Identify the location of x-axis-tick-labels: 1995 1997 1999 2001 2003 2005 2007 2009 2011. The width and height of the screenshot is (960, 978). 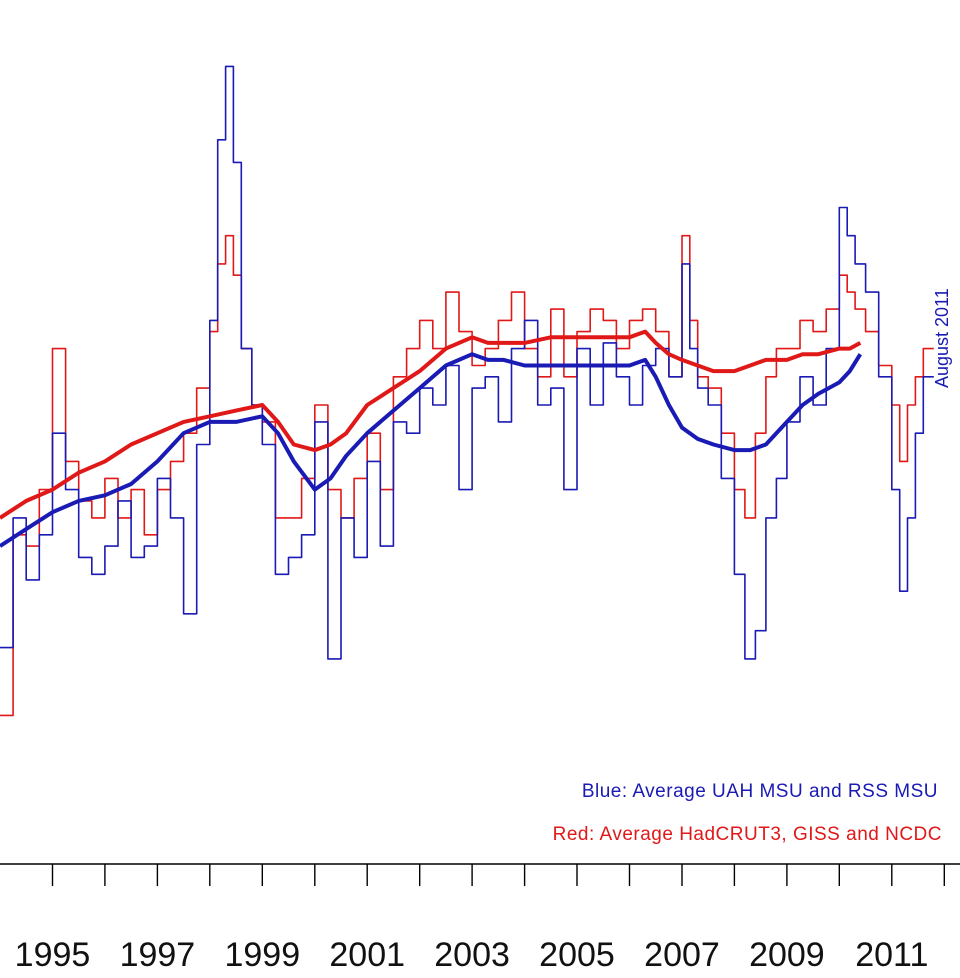
(472, 955).